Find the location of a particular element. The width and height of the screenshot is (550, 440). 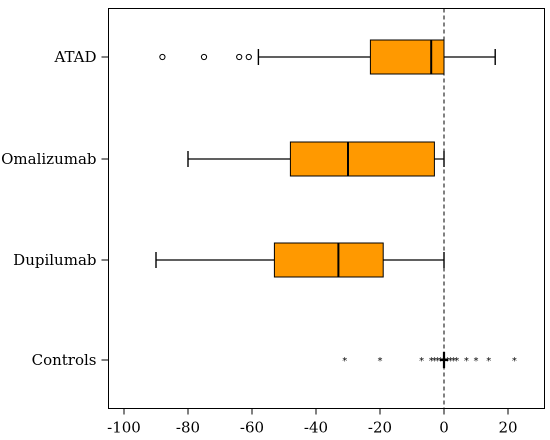

x-tick-label: 20 is located at coordinates (507, 428).